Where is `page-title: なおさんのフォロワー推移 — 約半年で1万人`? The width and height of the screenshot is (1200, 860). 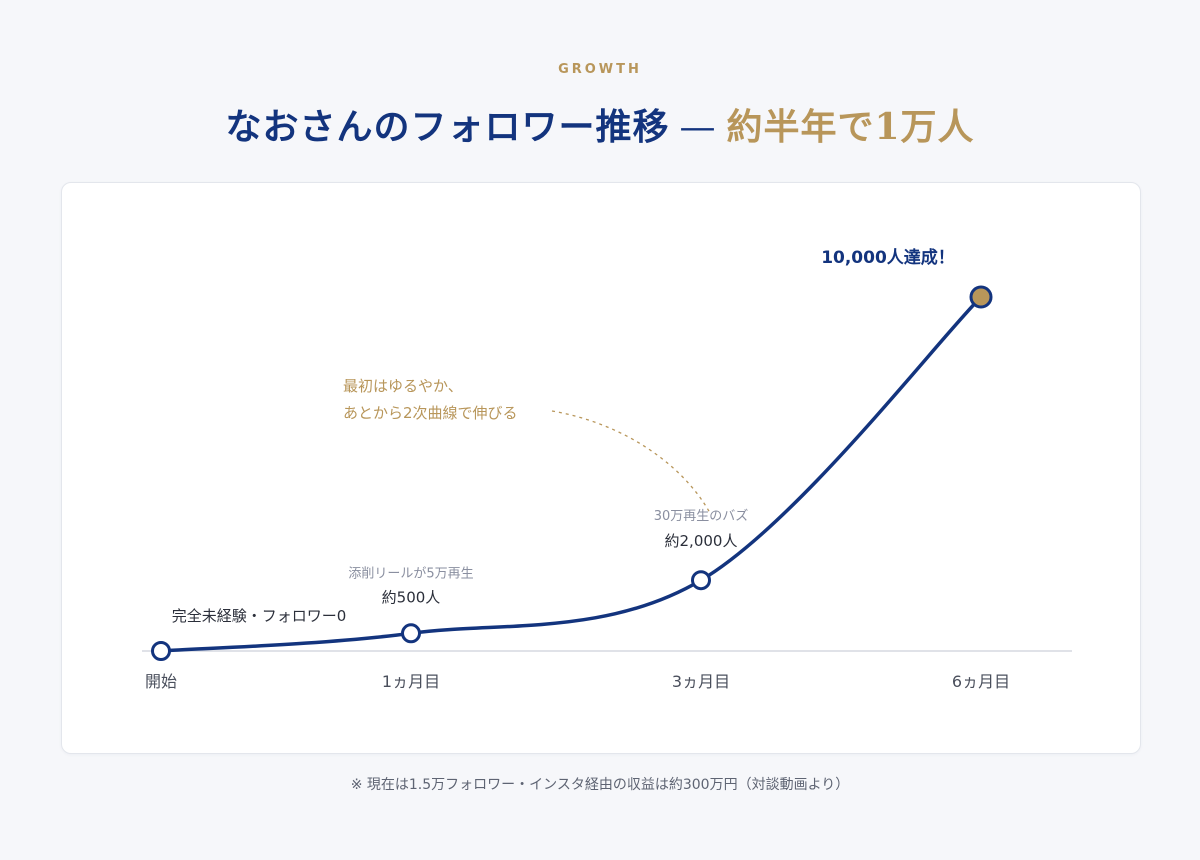 page-title: なおさんのフォロワー推移 — 約半年で1万人 is located at coordinates (600, 124).